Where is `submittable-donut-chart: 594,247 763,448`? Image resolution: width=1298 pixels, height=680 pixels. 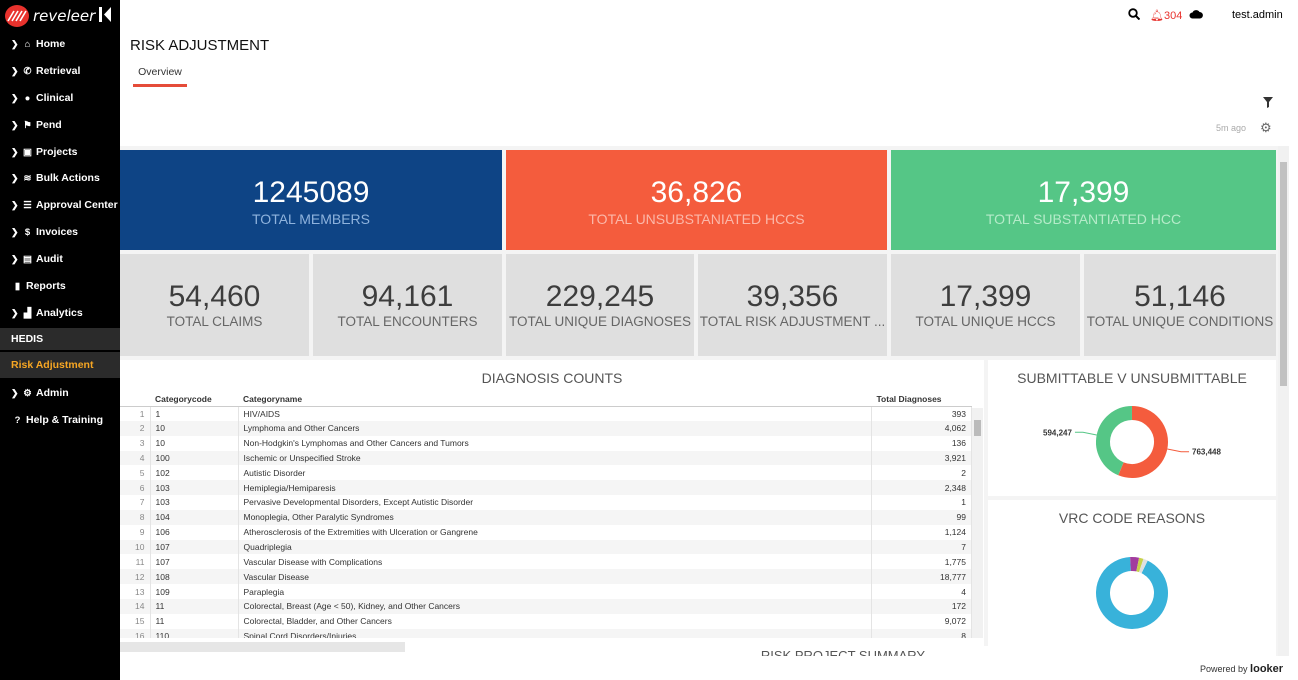
submittable-donut-chart: 594,247 763,448 is located at coordinates (1132, 442).